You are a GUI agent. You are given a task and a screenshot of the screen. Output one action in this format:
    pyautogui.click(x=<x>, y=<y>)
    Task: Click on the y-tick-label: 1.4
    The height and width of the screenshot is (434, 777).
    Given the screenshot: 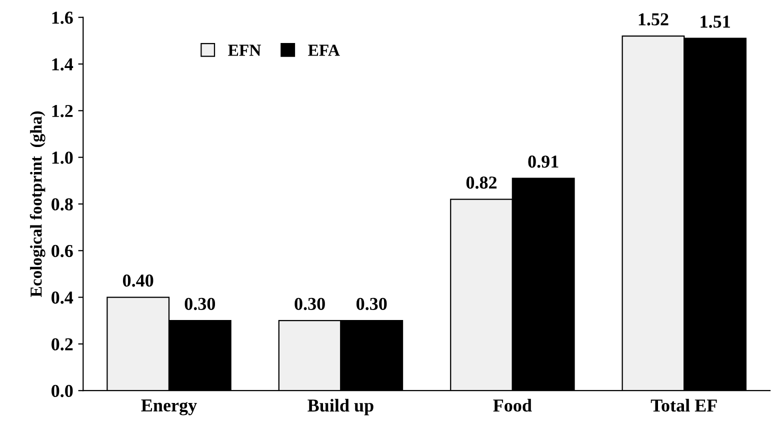 What is the action you would take?
    pyautogui.click(x=63, y=64)
    